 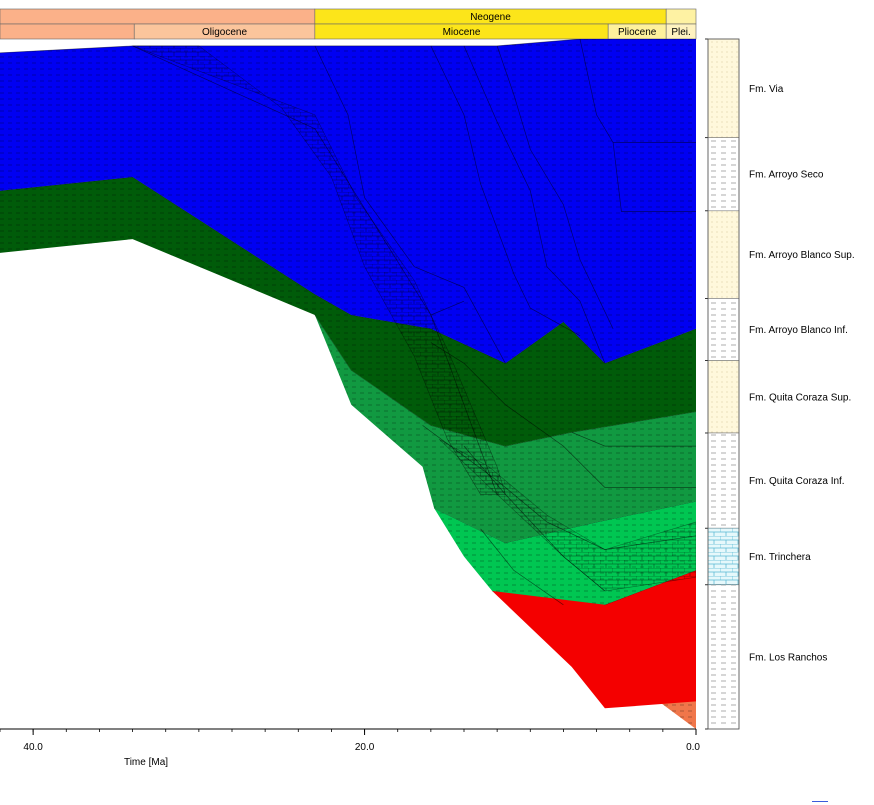 I want to click on x-tick-label-20: 20.0, so click(x=365, y=747).